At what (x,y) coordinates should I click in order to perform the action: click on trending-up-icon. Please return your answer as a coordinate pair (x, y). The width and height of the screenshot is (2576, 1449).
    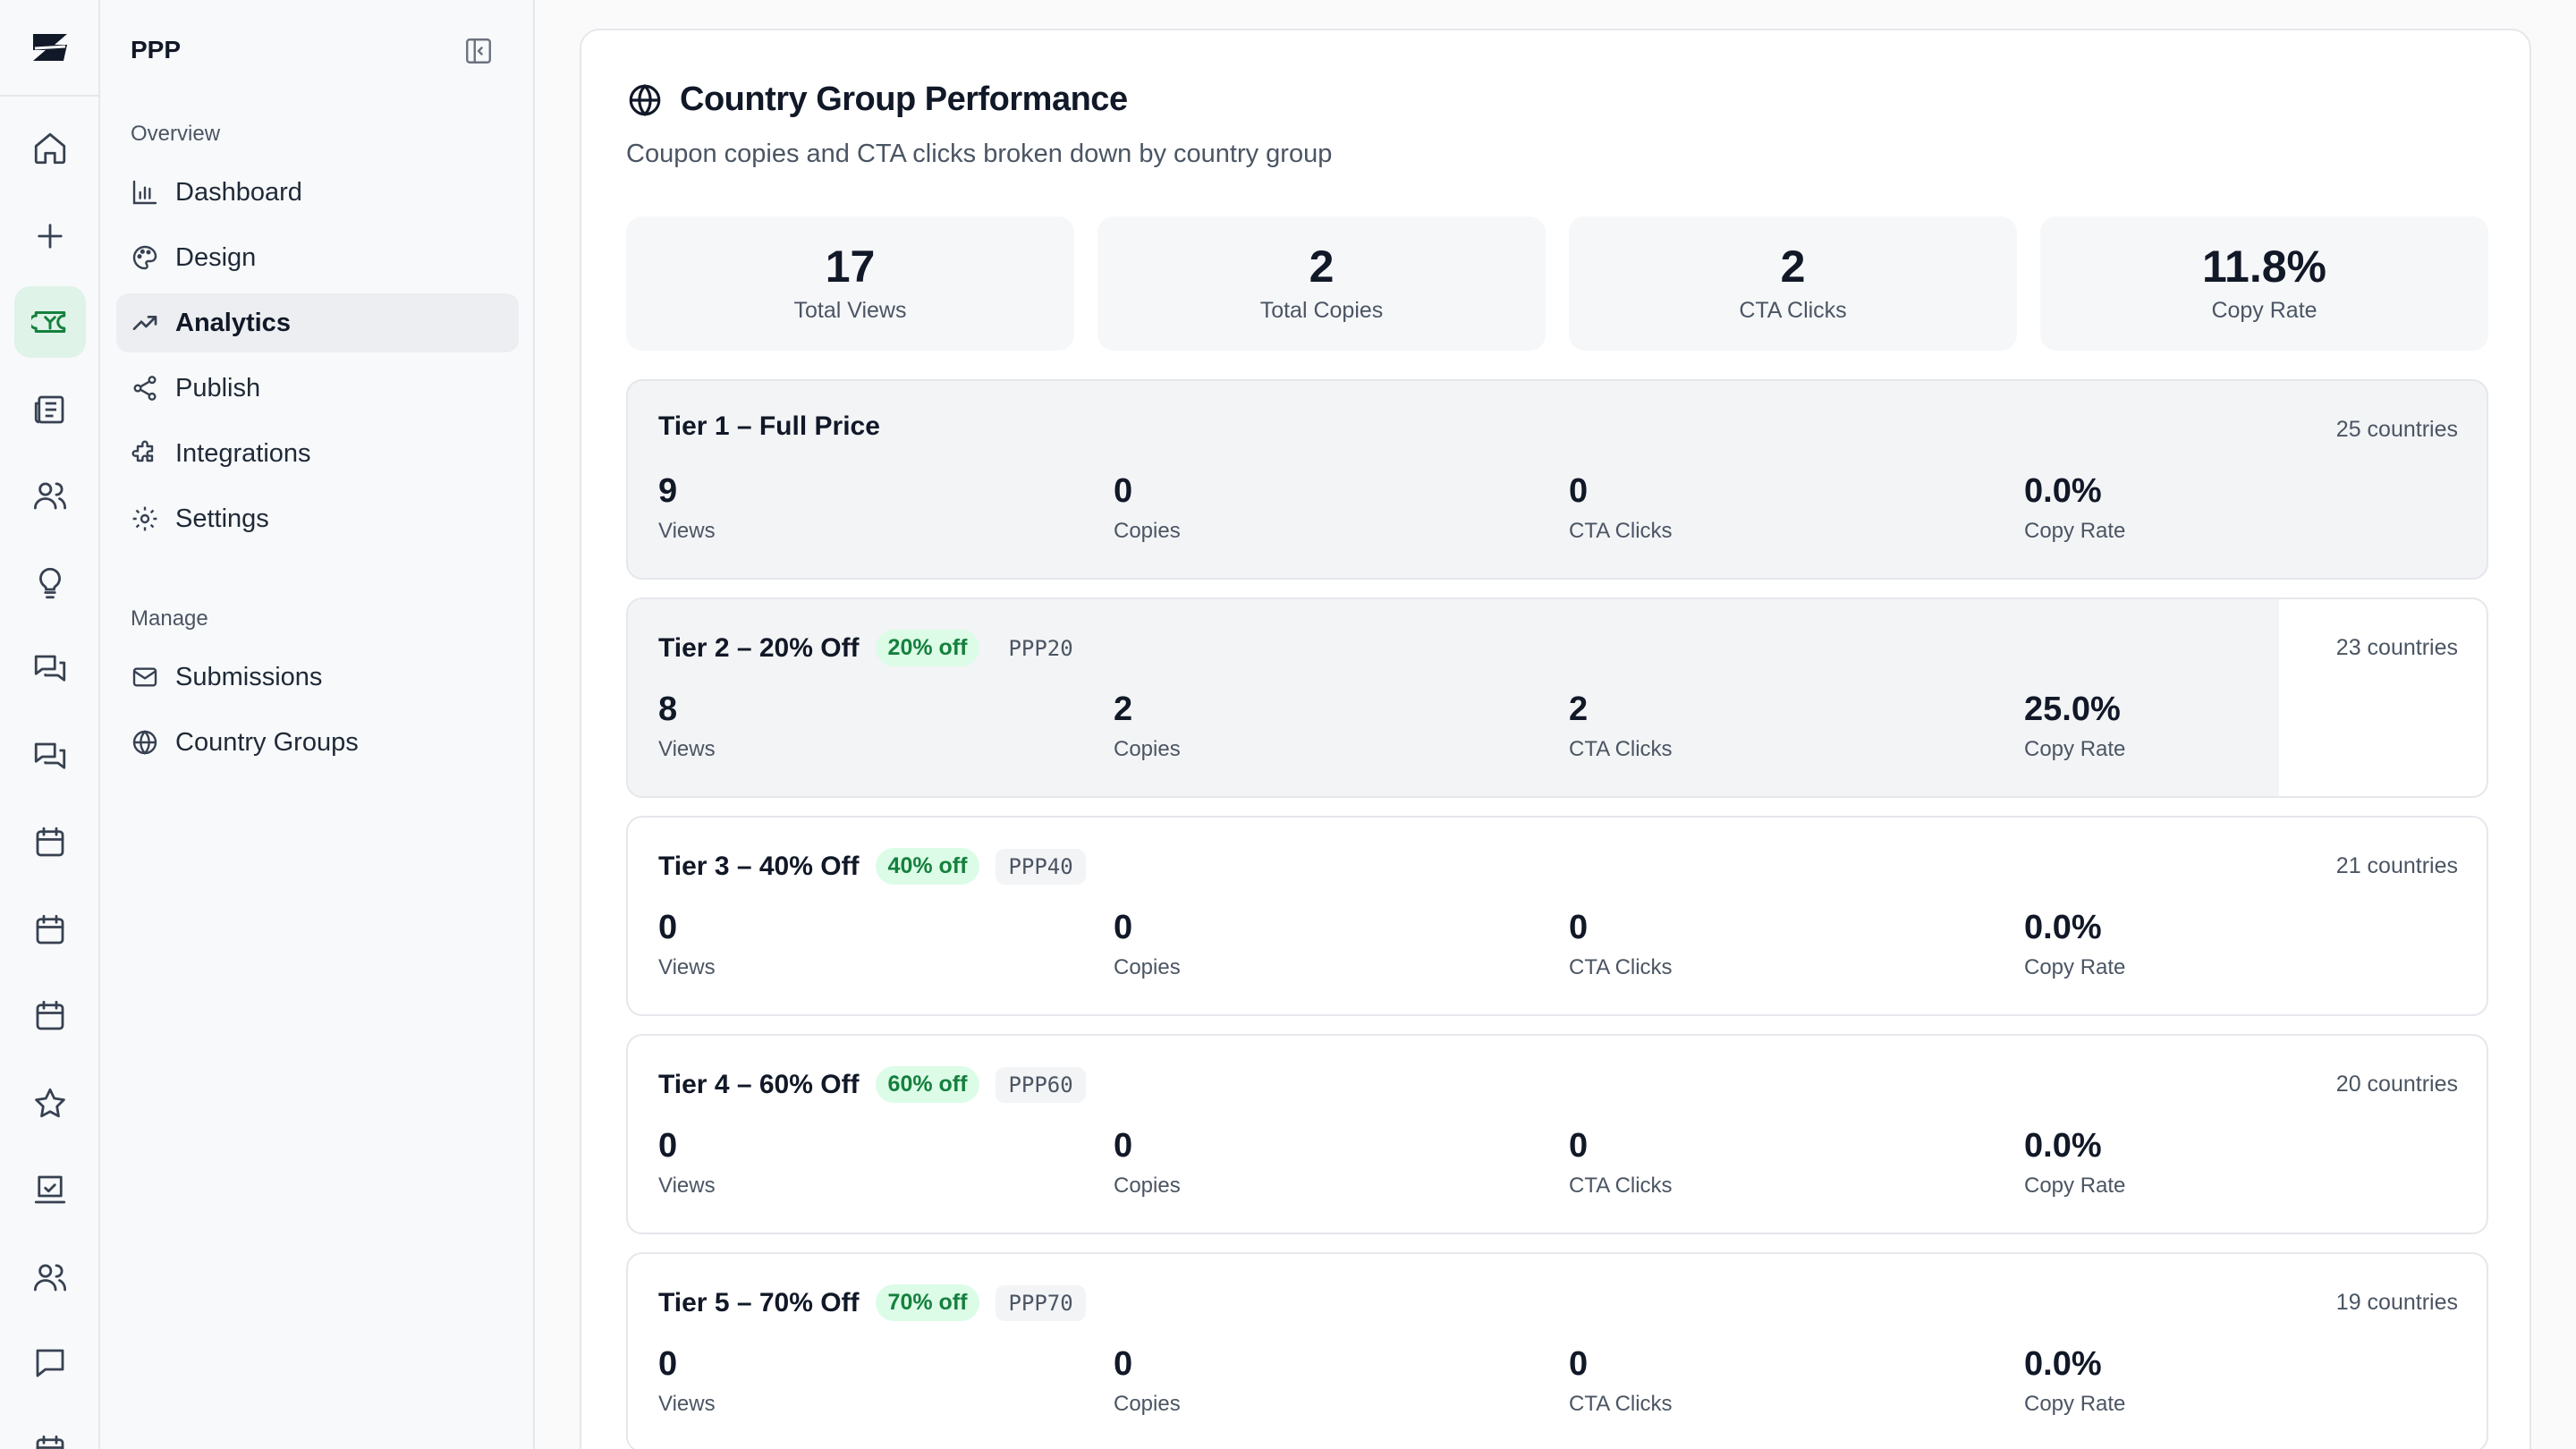
    Looking at the image, I should click on (144, 323).